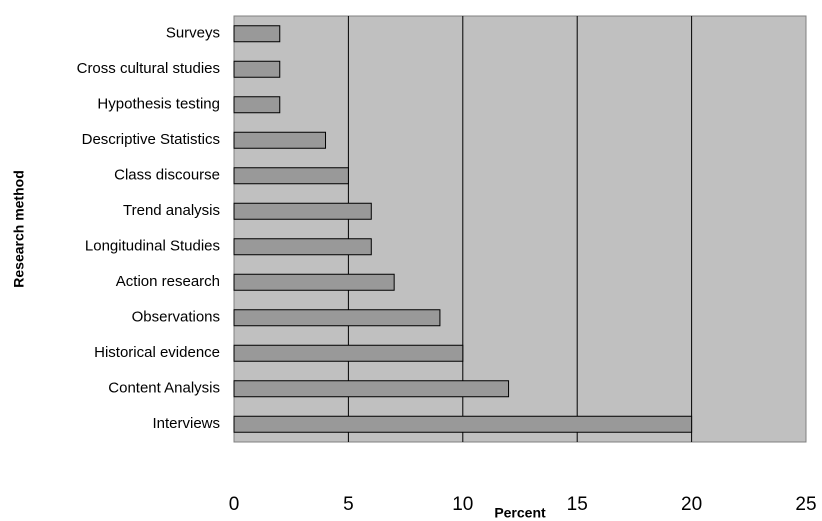  Describe the element at coordinates (171, 210) in the screenshot. I see `y-tick-label: Trend analysis` at that location.